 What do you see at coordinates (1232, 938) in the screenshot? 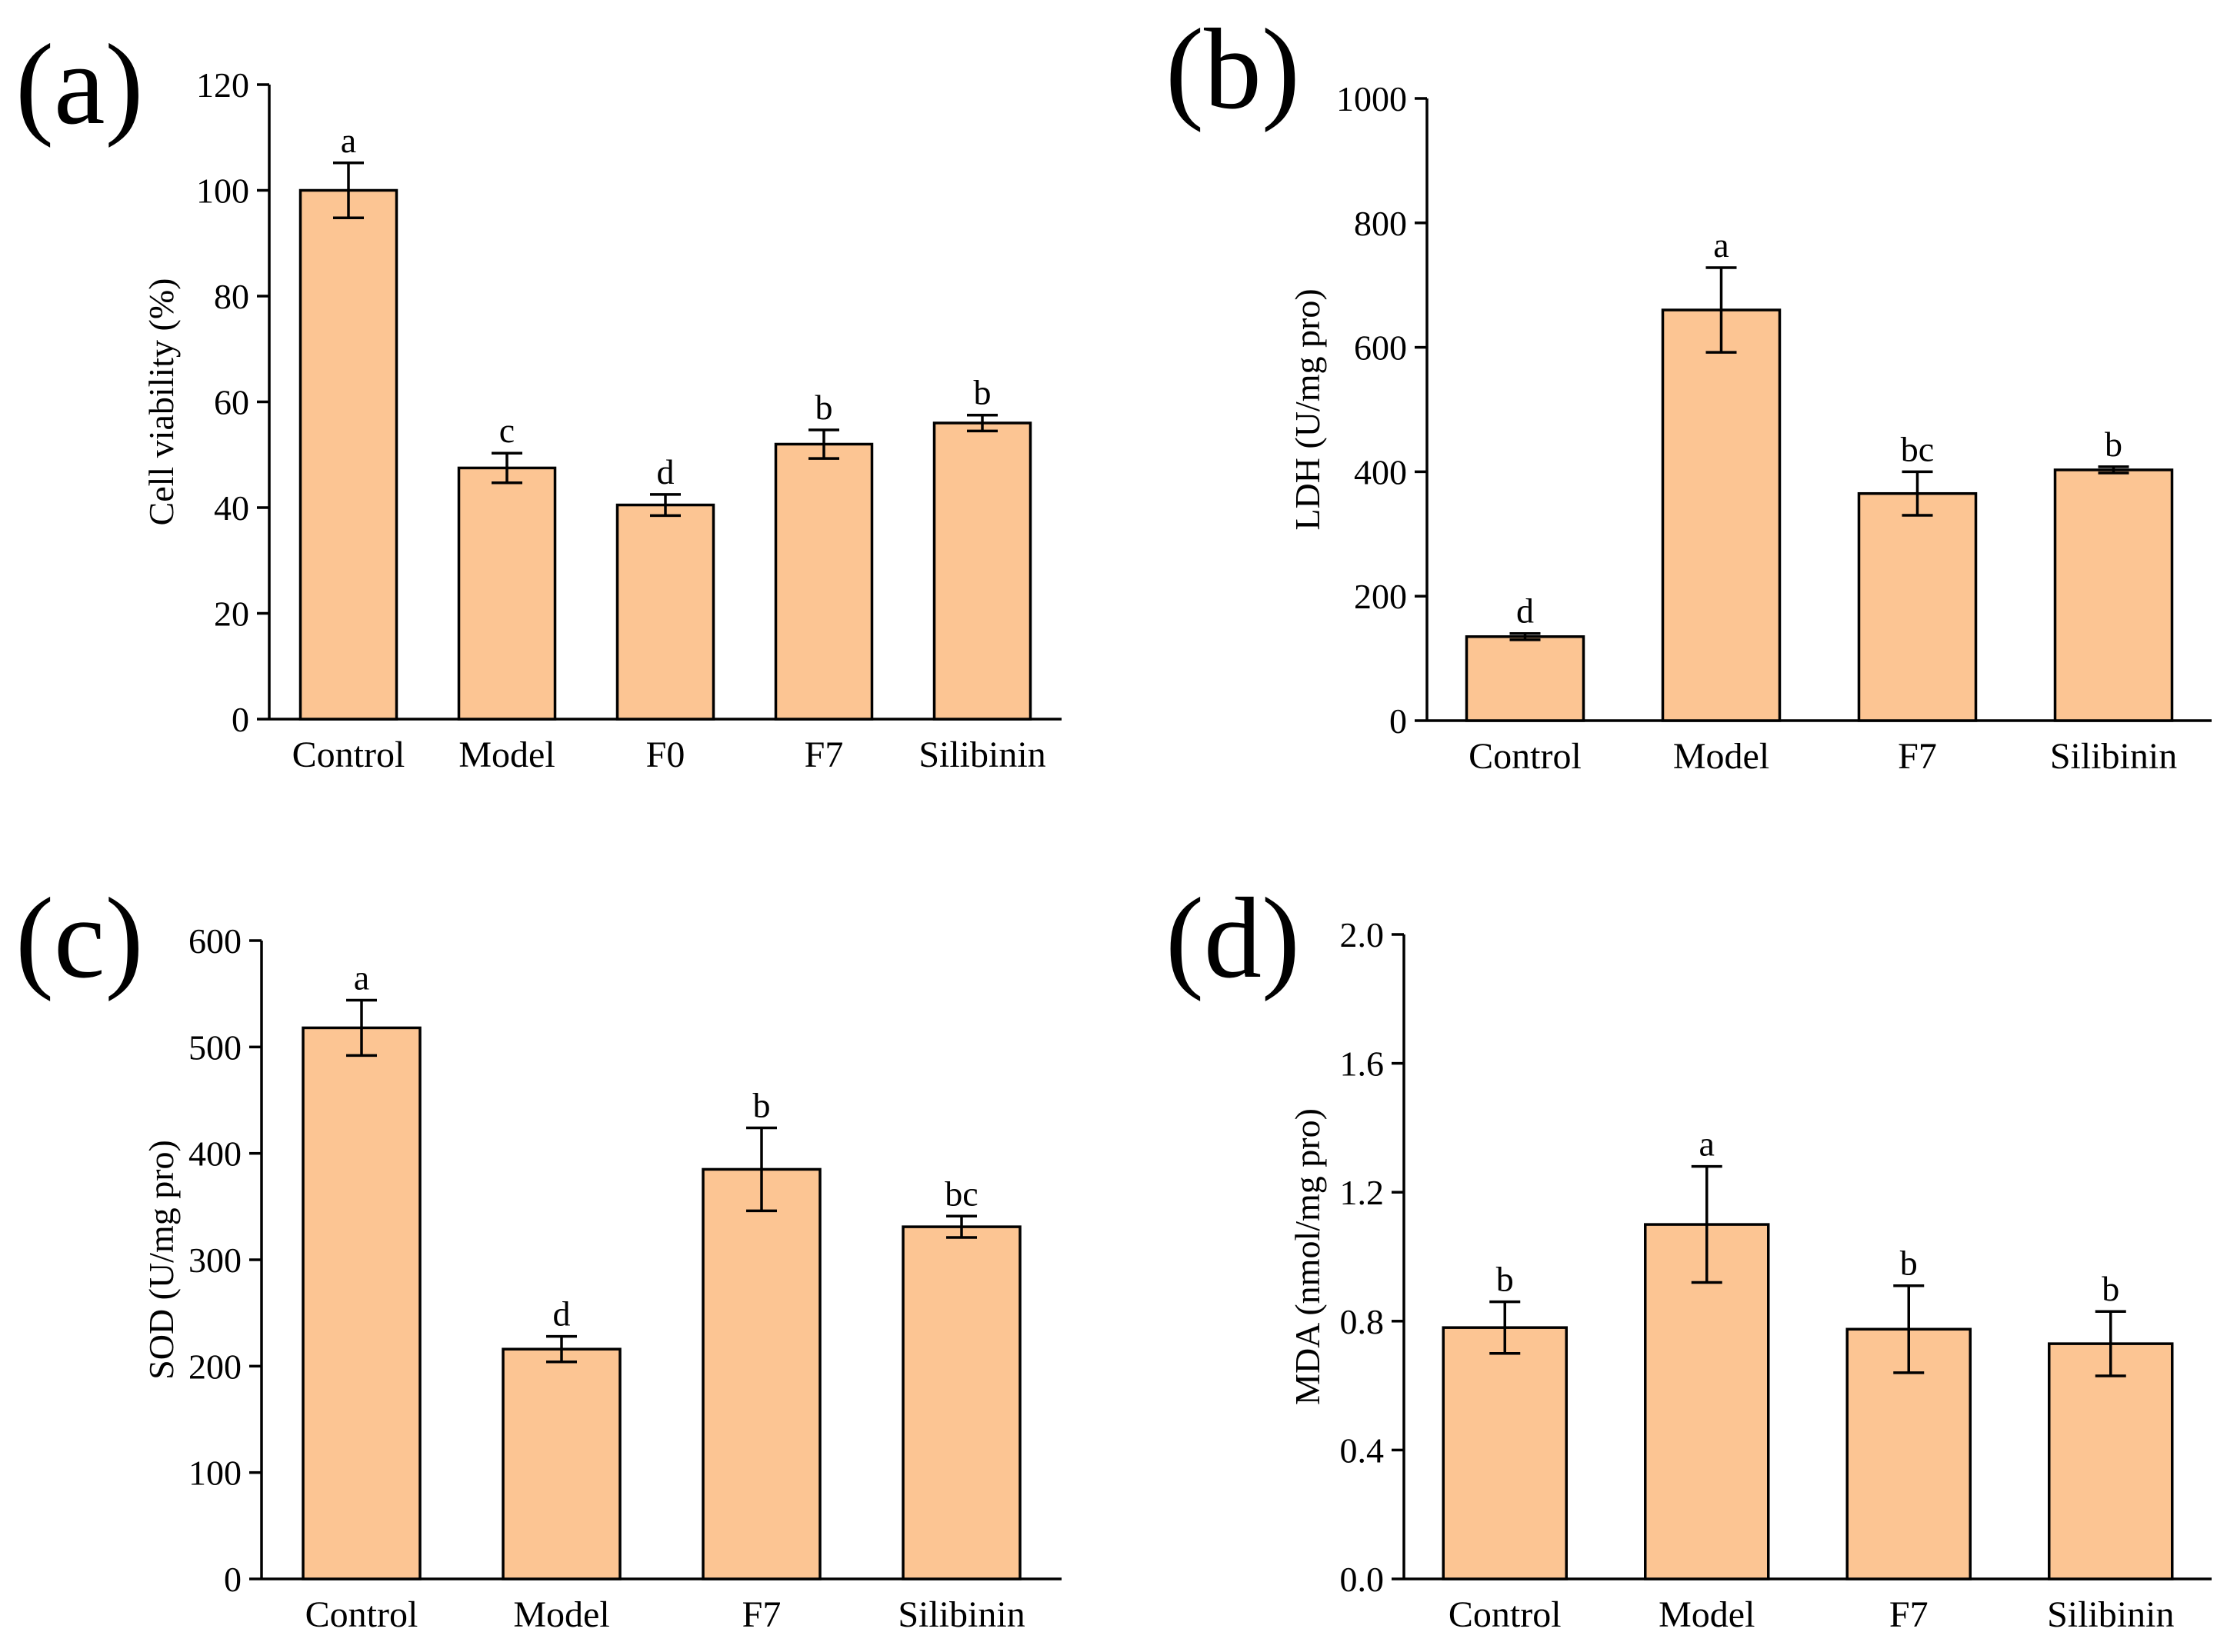
I see `panel-label: (d)` at bounding box center [1232, 938].